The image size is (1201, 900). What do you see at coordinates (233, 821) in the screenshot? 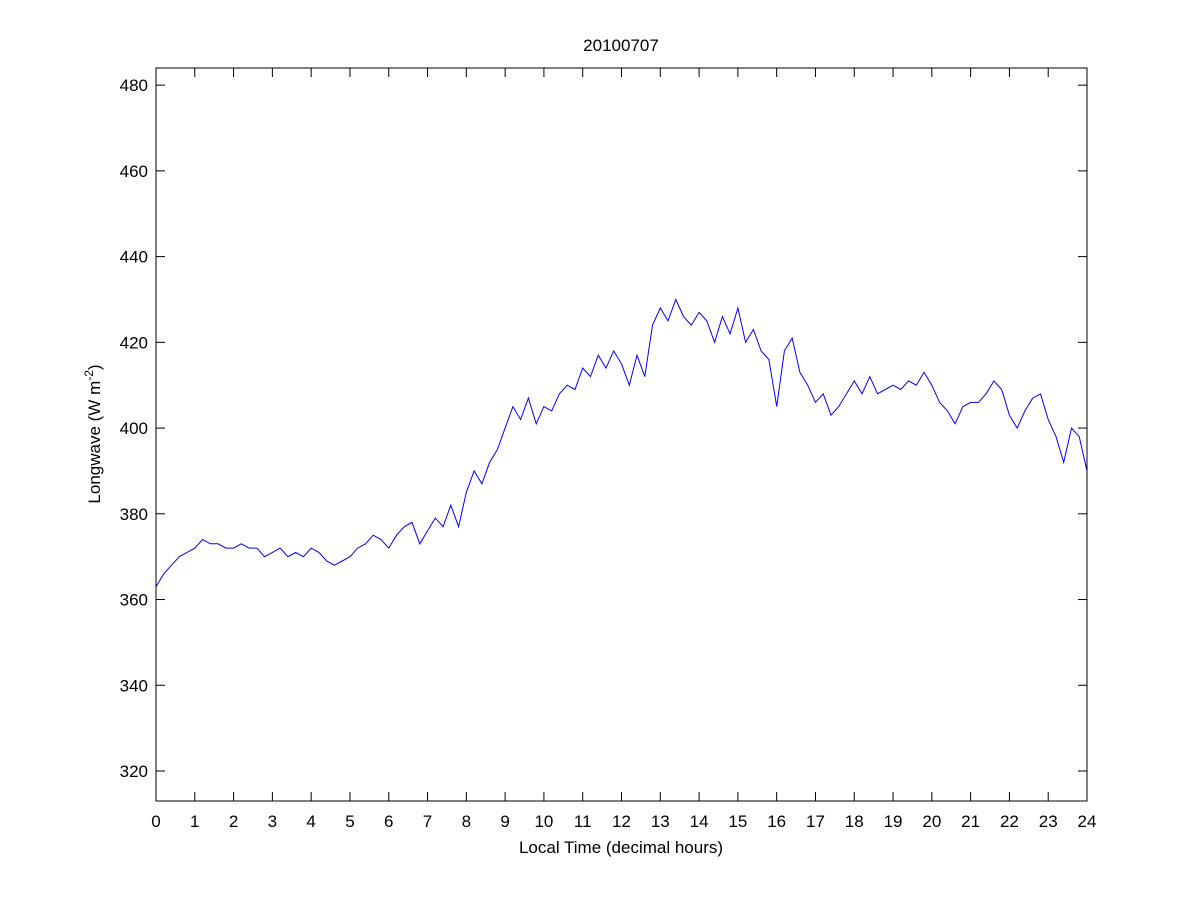
I see `x-tick-label: 2` at bounding box center [233, 821].